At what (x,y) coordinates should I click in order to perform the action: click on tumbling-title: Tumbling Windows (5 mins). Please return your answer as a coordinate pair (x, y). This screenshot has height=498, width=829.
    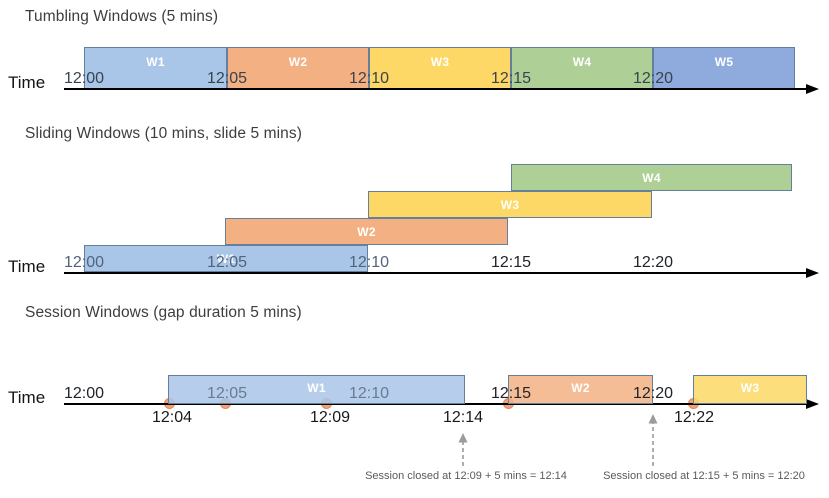
    Looking at the image, I should click on (122, 16).